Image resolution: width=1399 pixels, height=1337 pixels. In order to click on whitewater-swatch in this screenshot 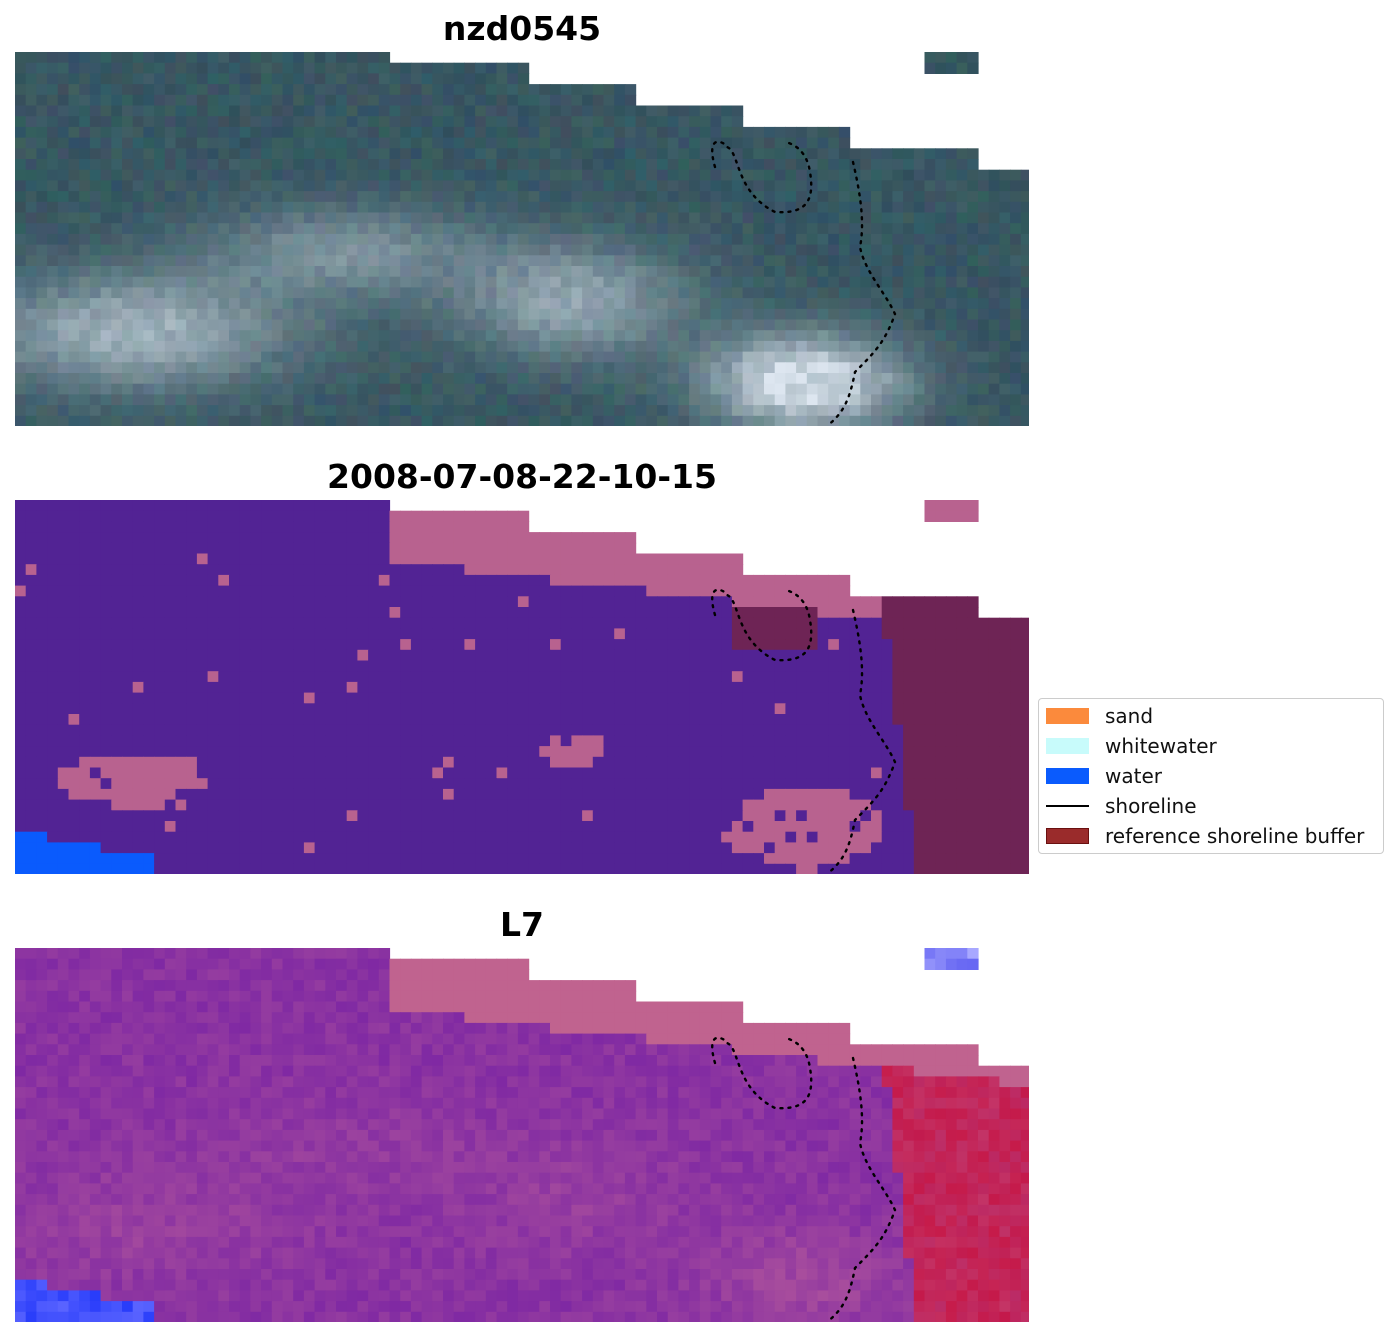, I will do `click(1067, 746)`.